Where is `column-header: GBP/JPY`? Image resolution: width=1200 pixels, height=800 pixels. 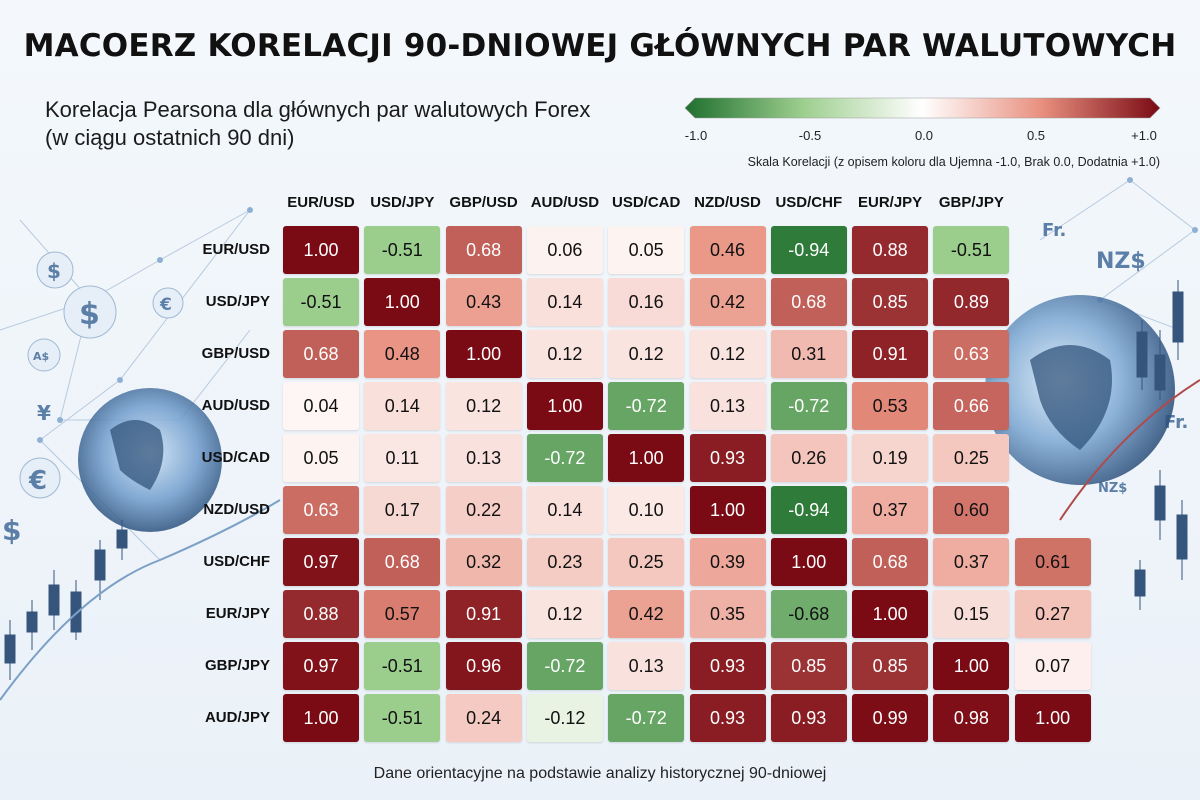 column-header: GBP/JPY is located at coordinates (971, 202).